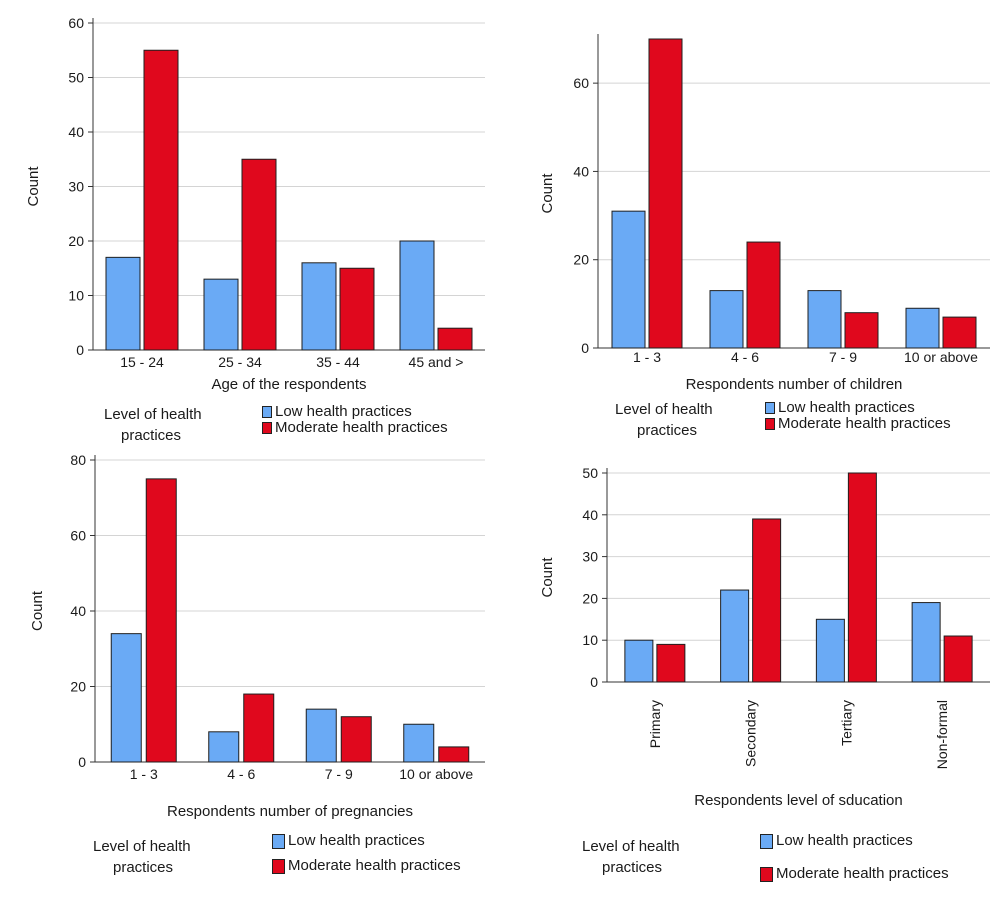  I want to click on education-xtick-label: Primary, so click(655, 724).